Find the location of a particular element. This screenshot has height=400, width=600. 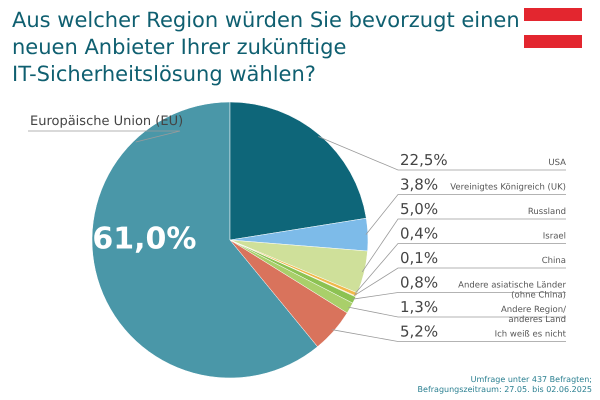

data-label: 0,1% is located at coordinates (419, 258).